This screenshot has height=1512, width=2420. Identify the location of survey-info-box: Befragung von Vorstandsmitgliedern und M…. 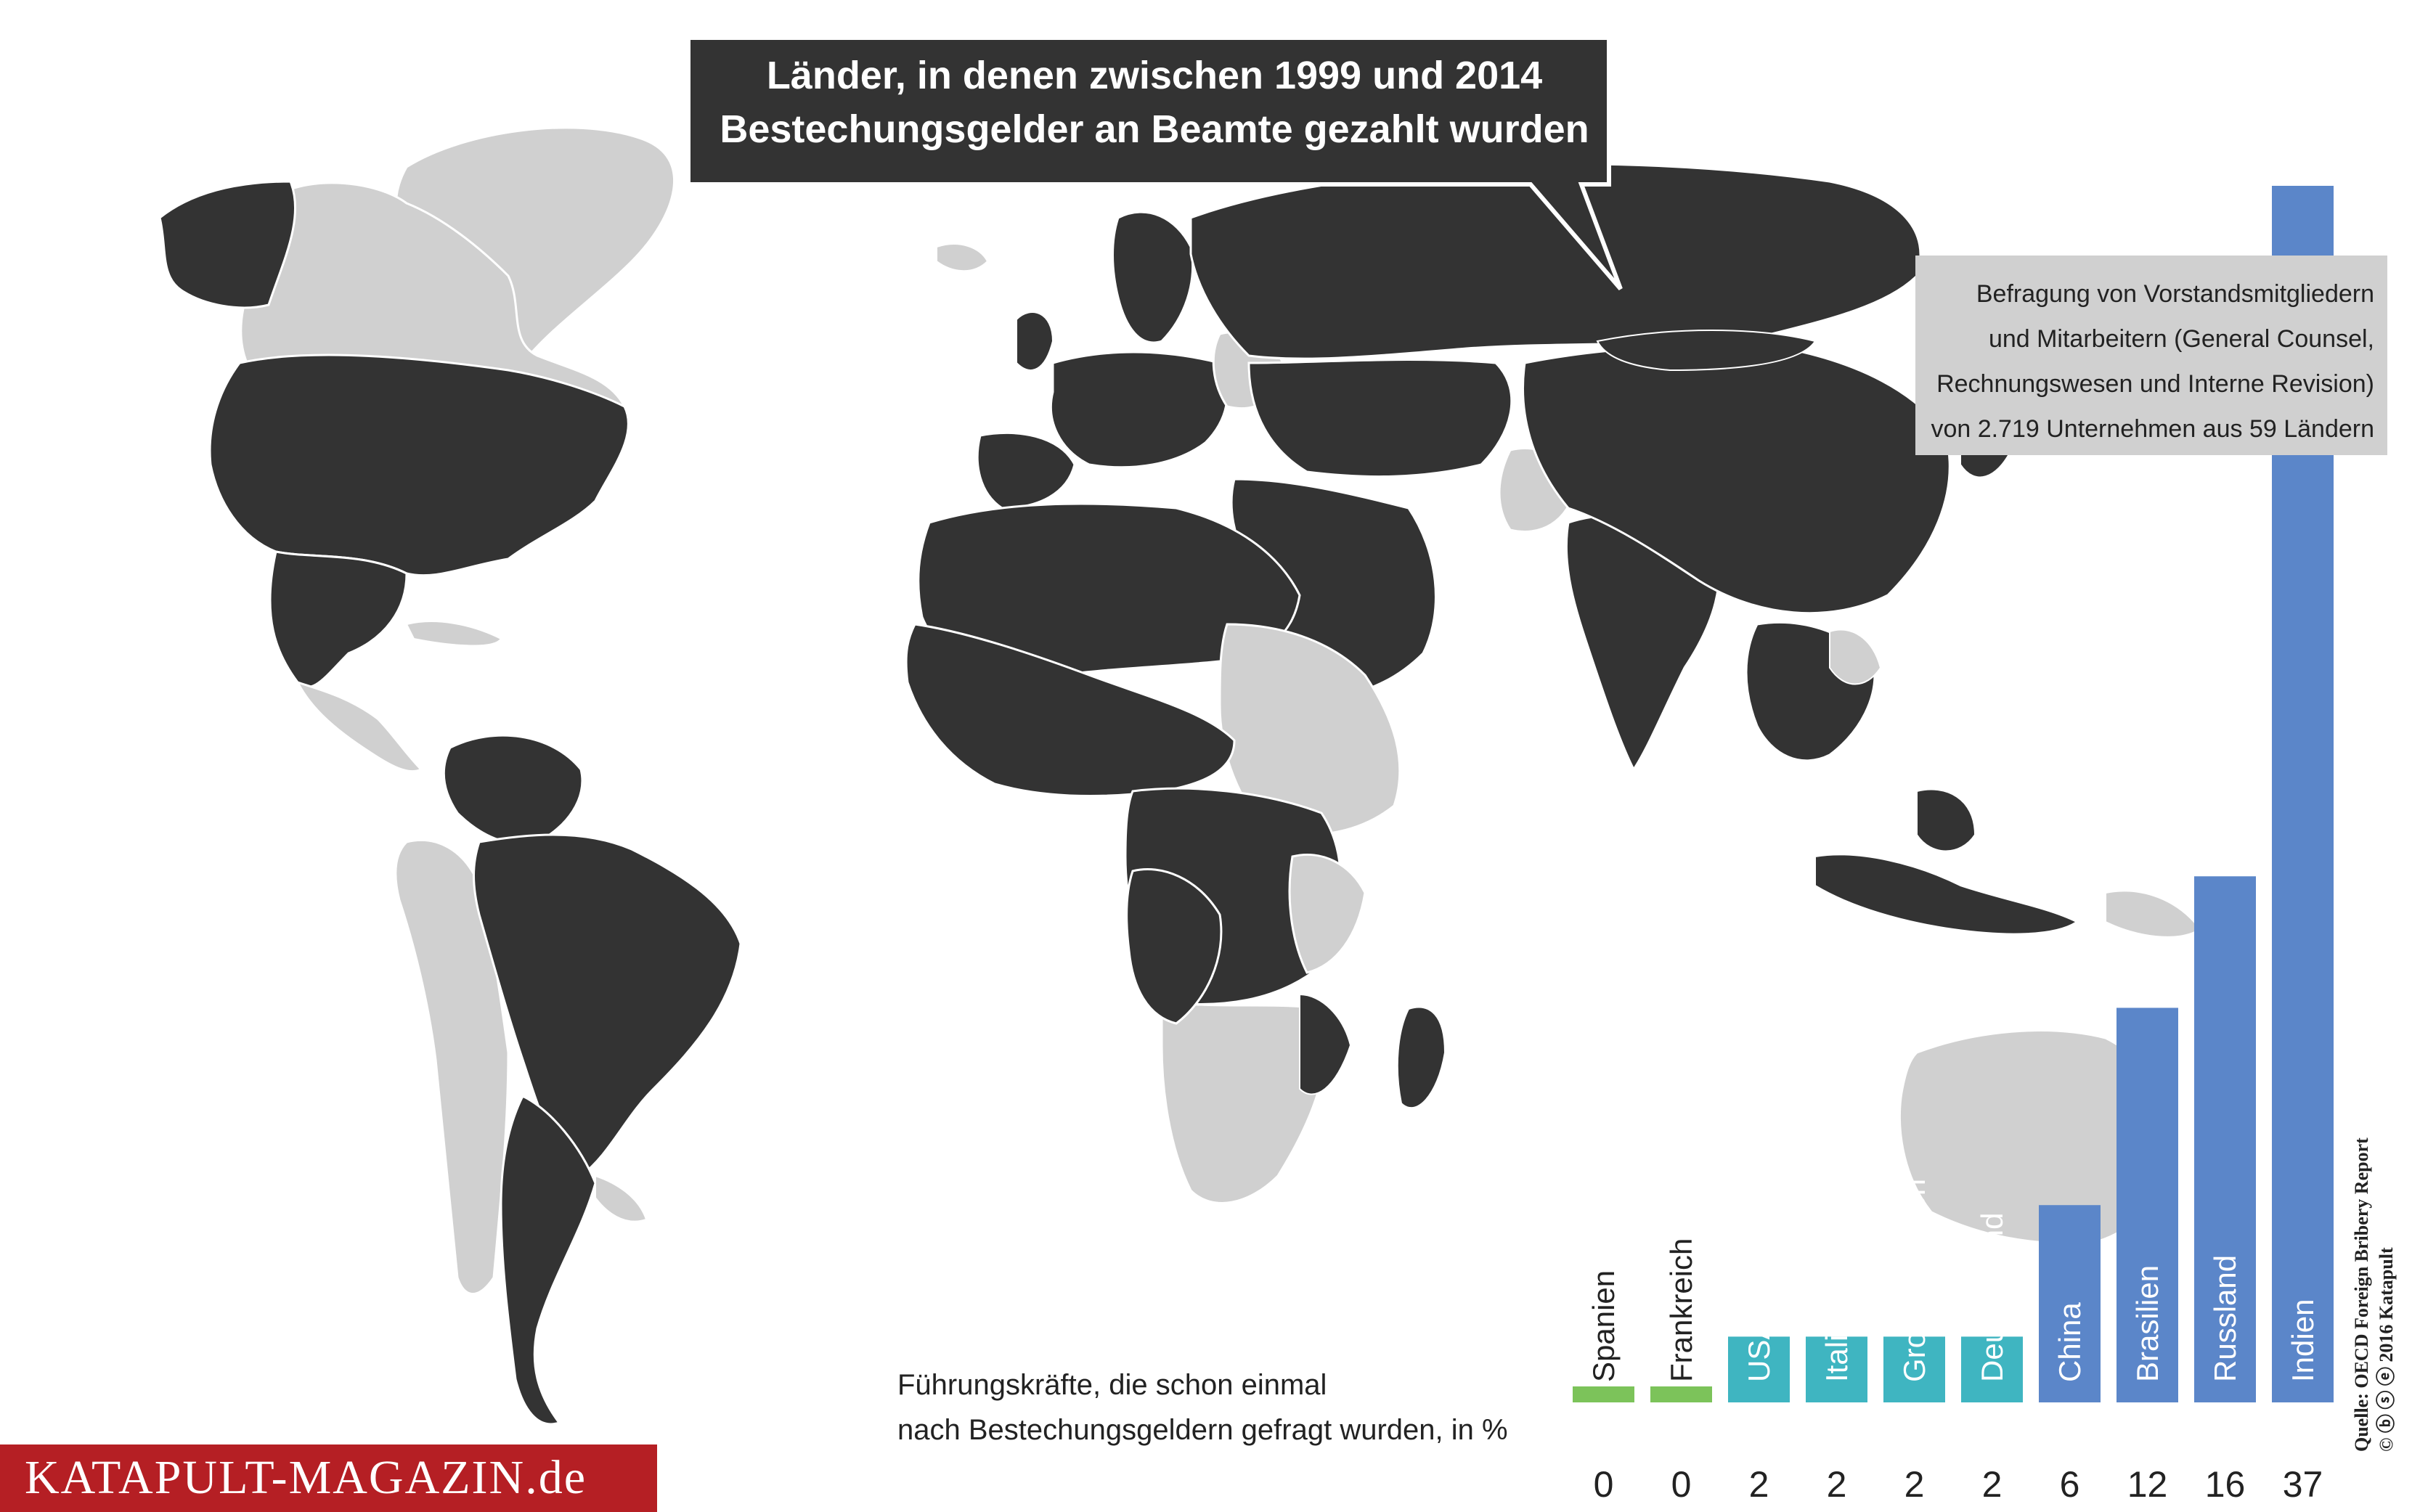
(2151, 355).